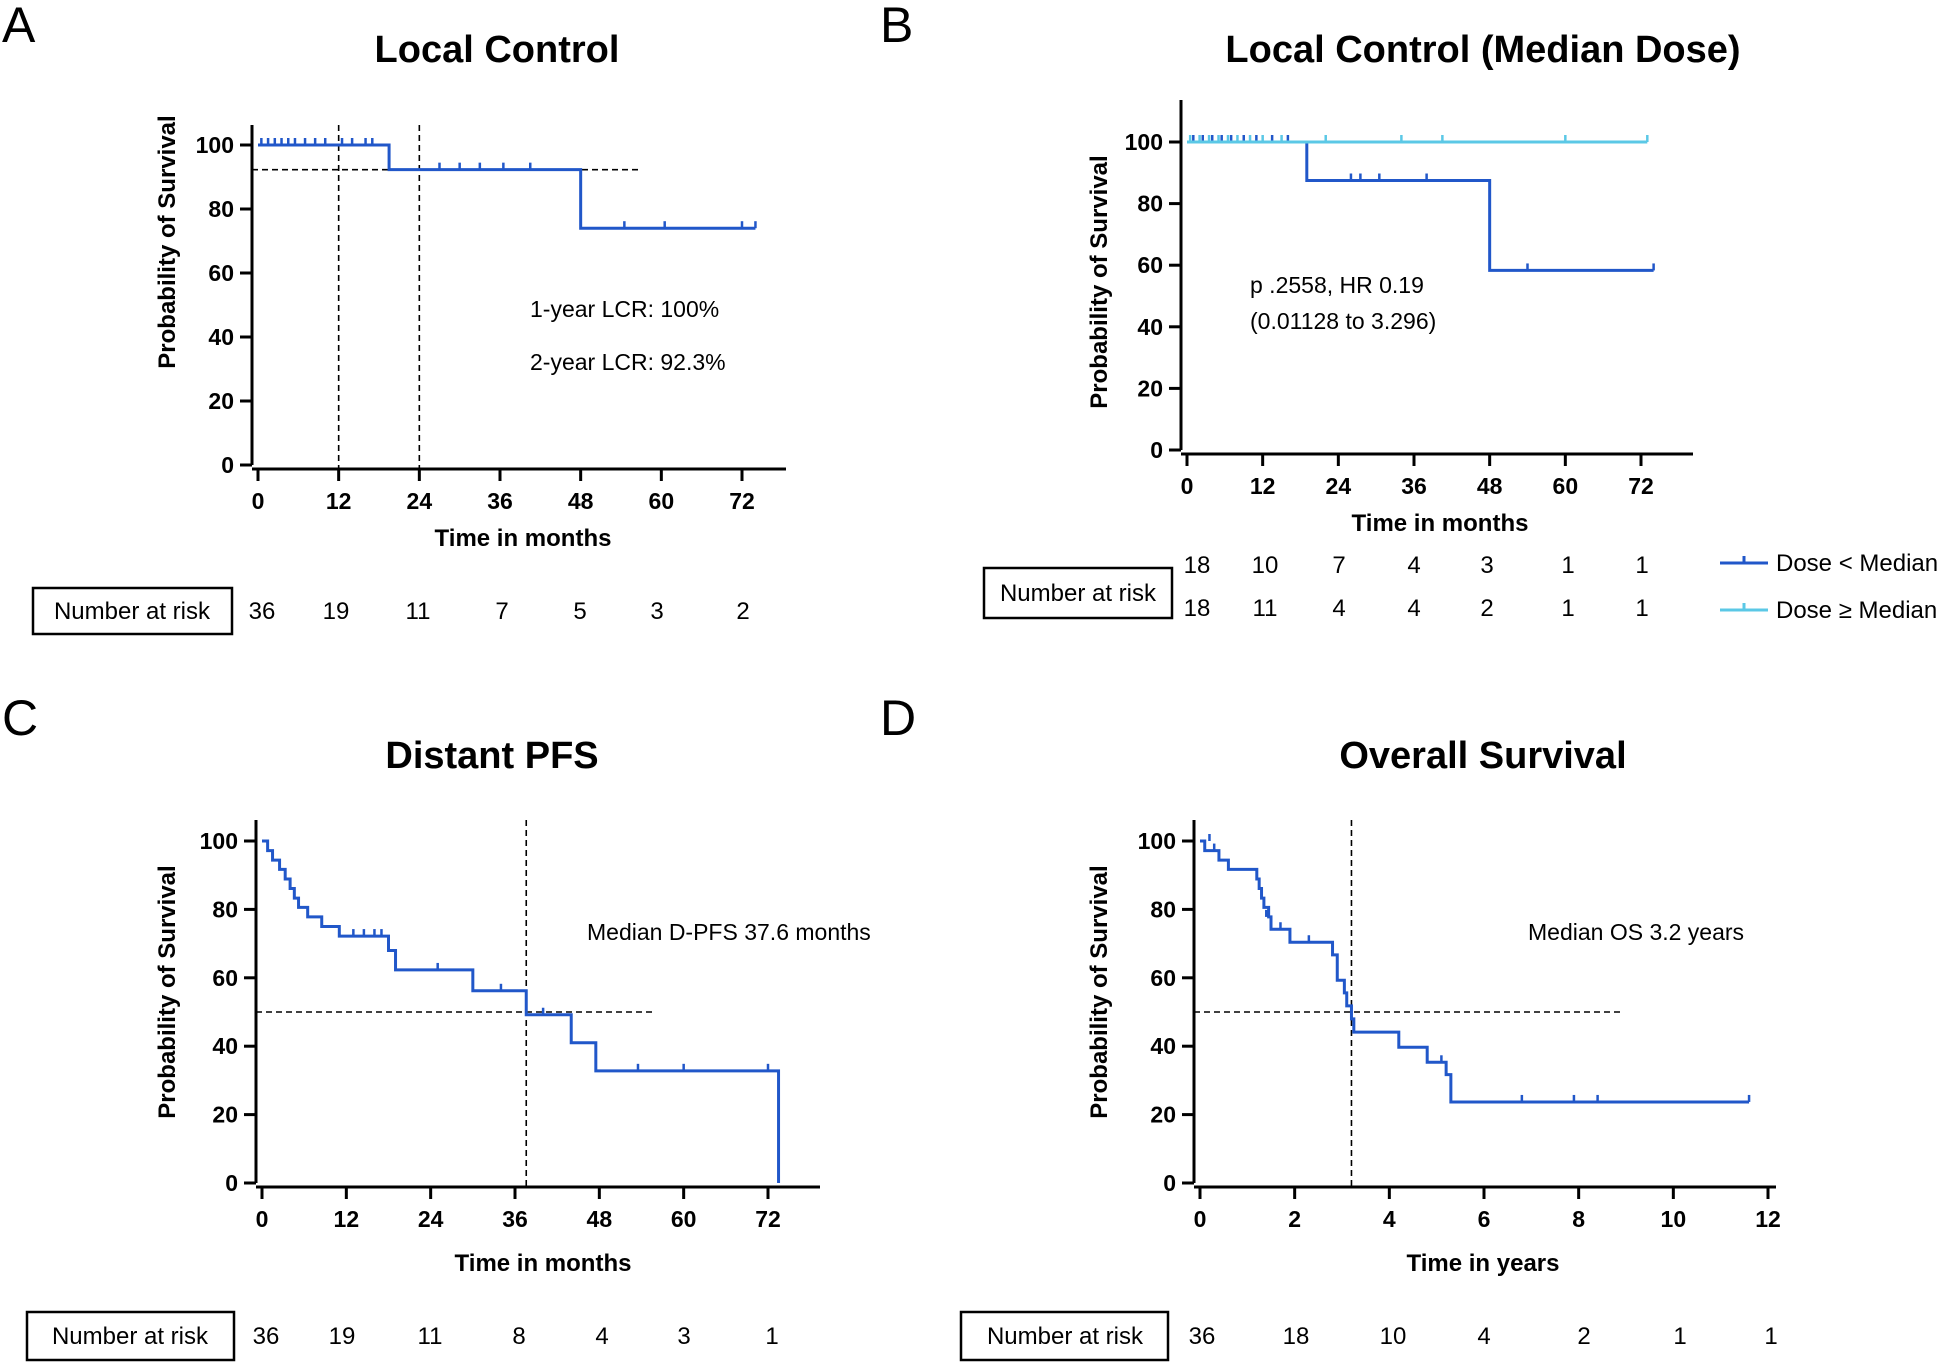 The width and height of the screenshot is (1960, 1371). I want to click on panel-d-risk-value: 36, so click(1202, 1336).